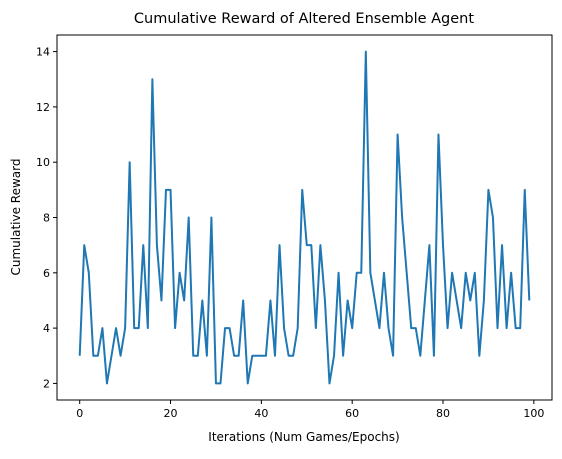  Describe the element at coordinates (443, 413) in the screenshot. I see `x-tick-label: 80` at that location.